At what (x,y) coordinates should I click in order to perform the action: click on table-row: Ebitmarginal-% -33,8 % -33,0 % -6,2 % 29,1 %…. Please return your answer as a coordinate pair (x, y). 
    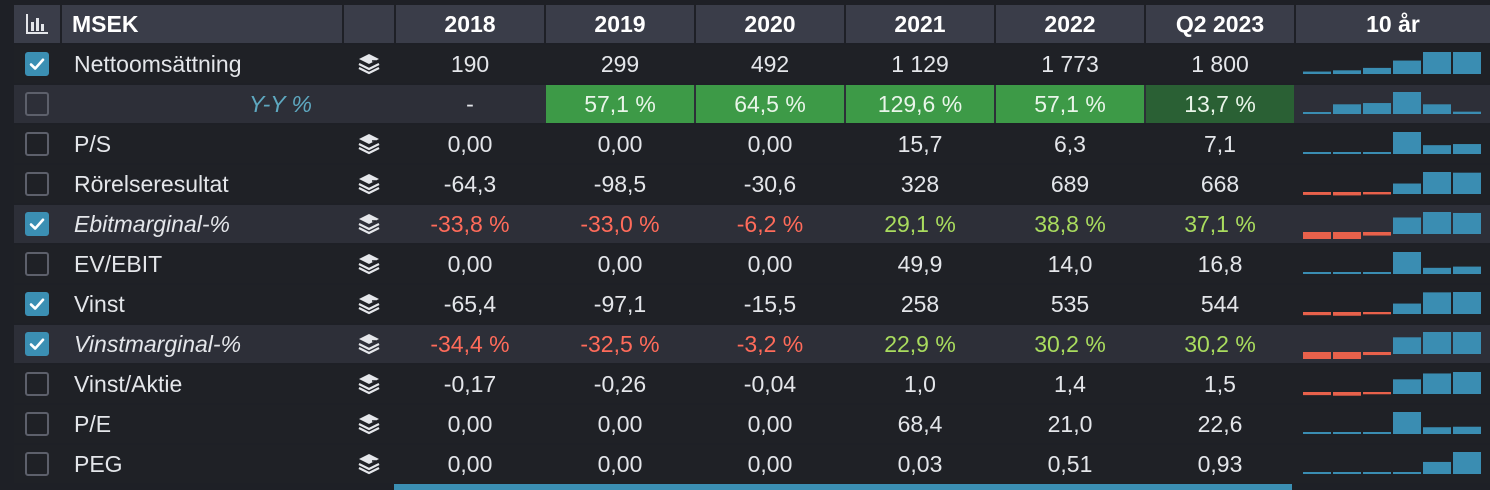
    Looking at the image, I should click on (752, 224).